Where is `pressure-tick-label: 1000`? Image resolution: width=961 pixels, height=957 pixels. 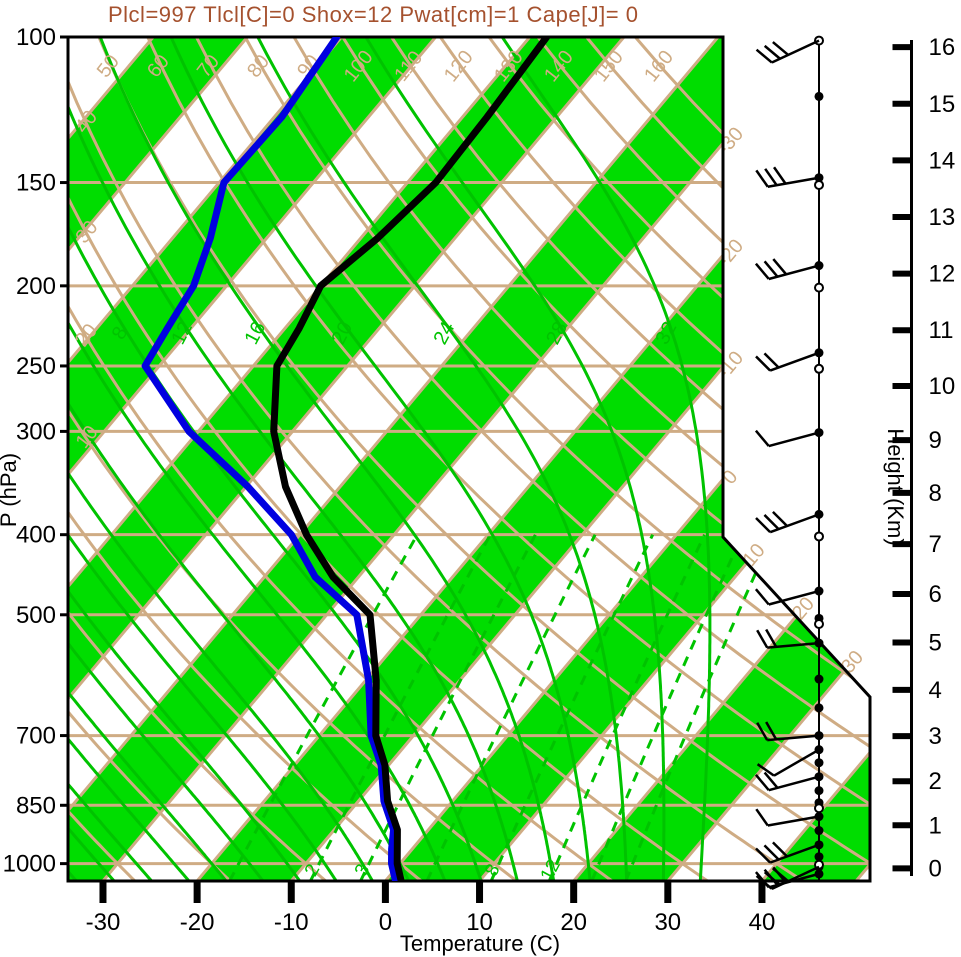 pressure-tick-label: 1000 is located at coordinates (29, 864).